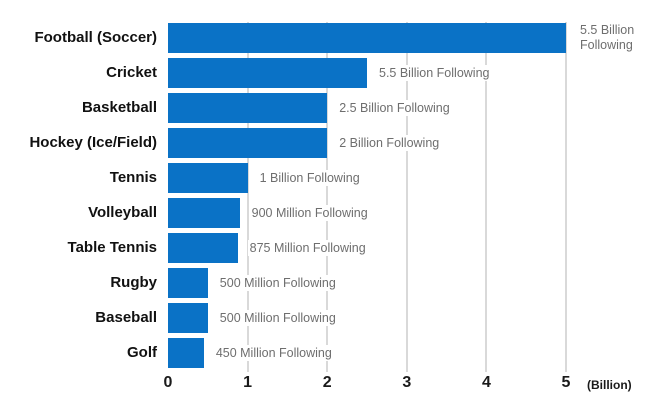 This screenshot has height=417, width=655. Describe the element at coordinates (95, 37) in the screenshot. I see `category-label: Football (Soccer)` at that location.